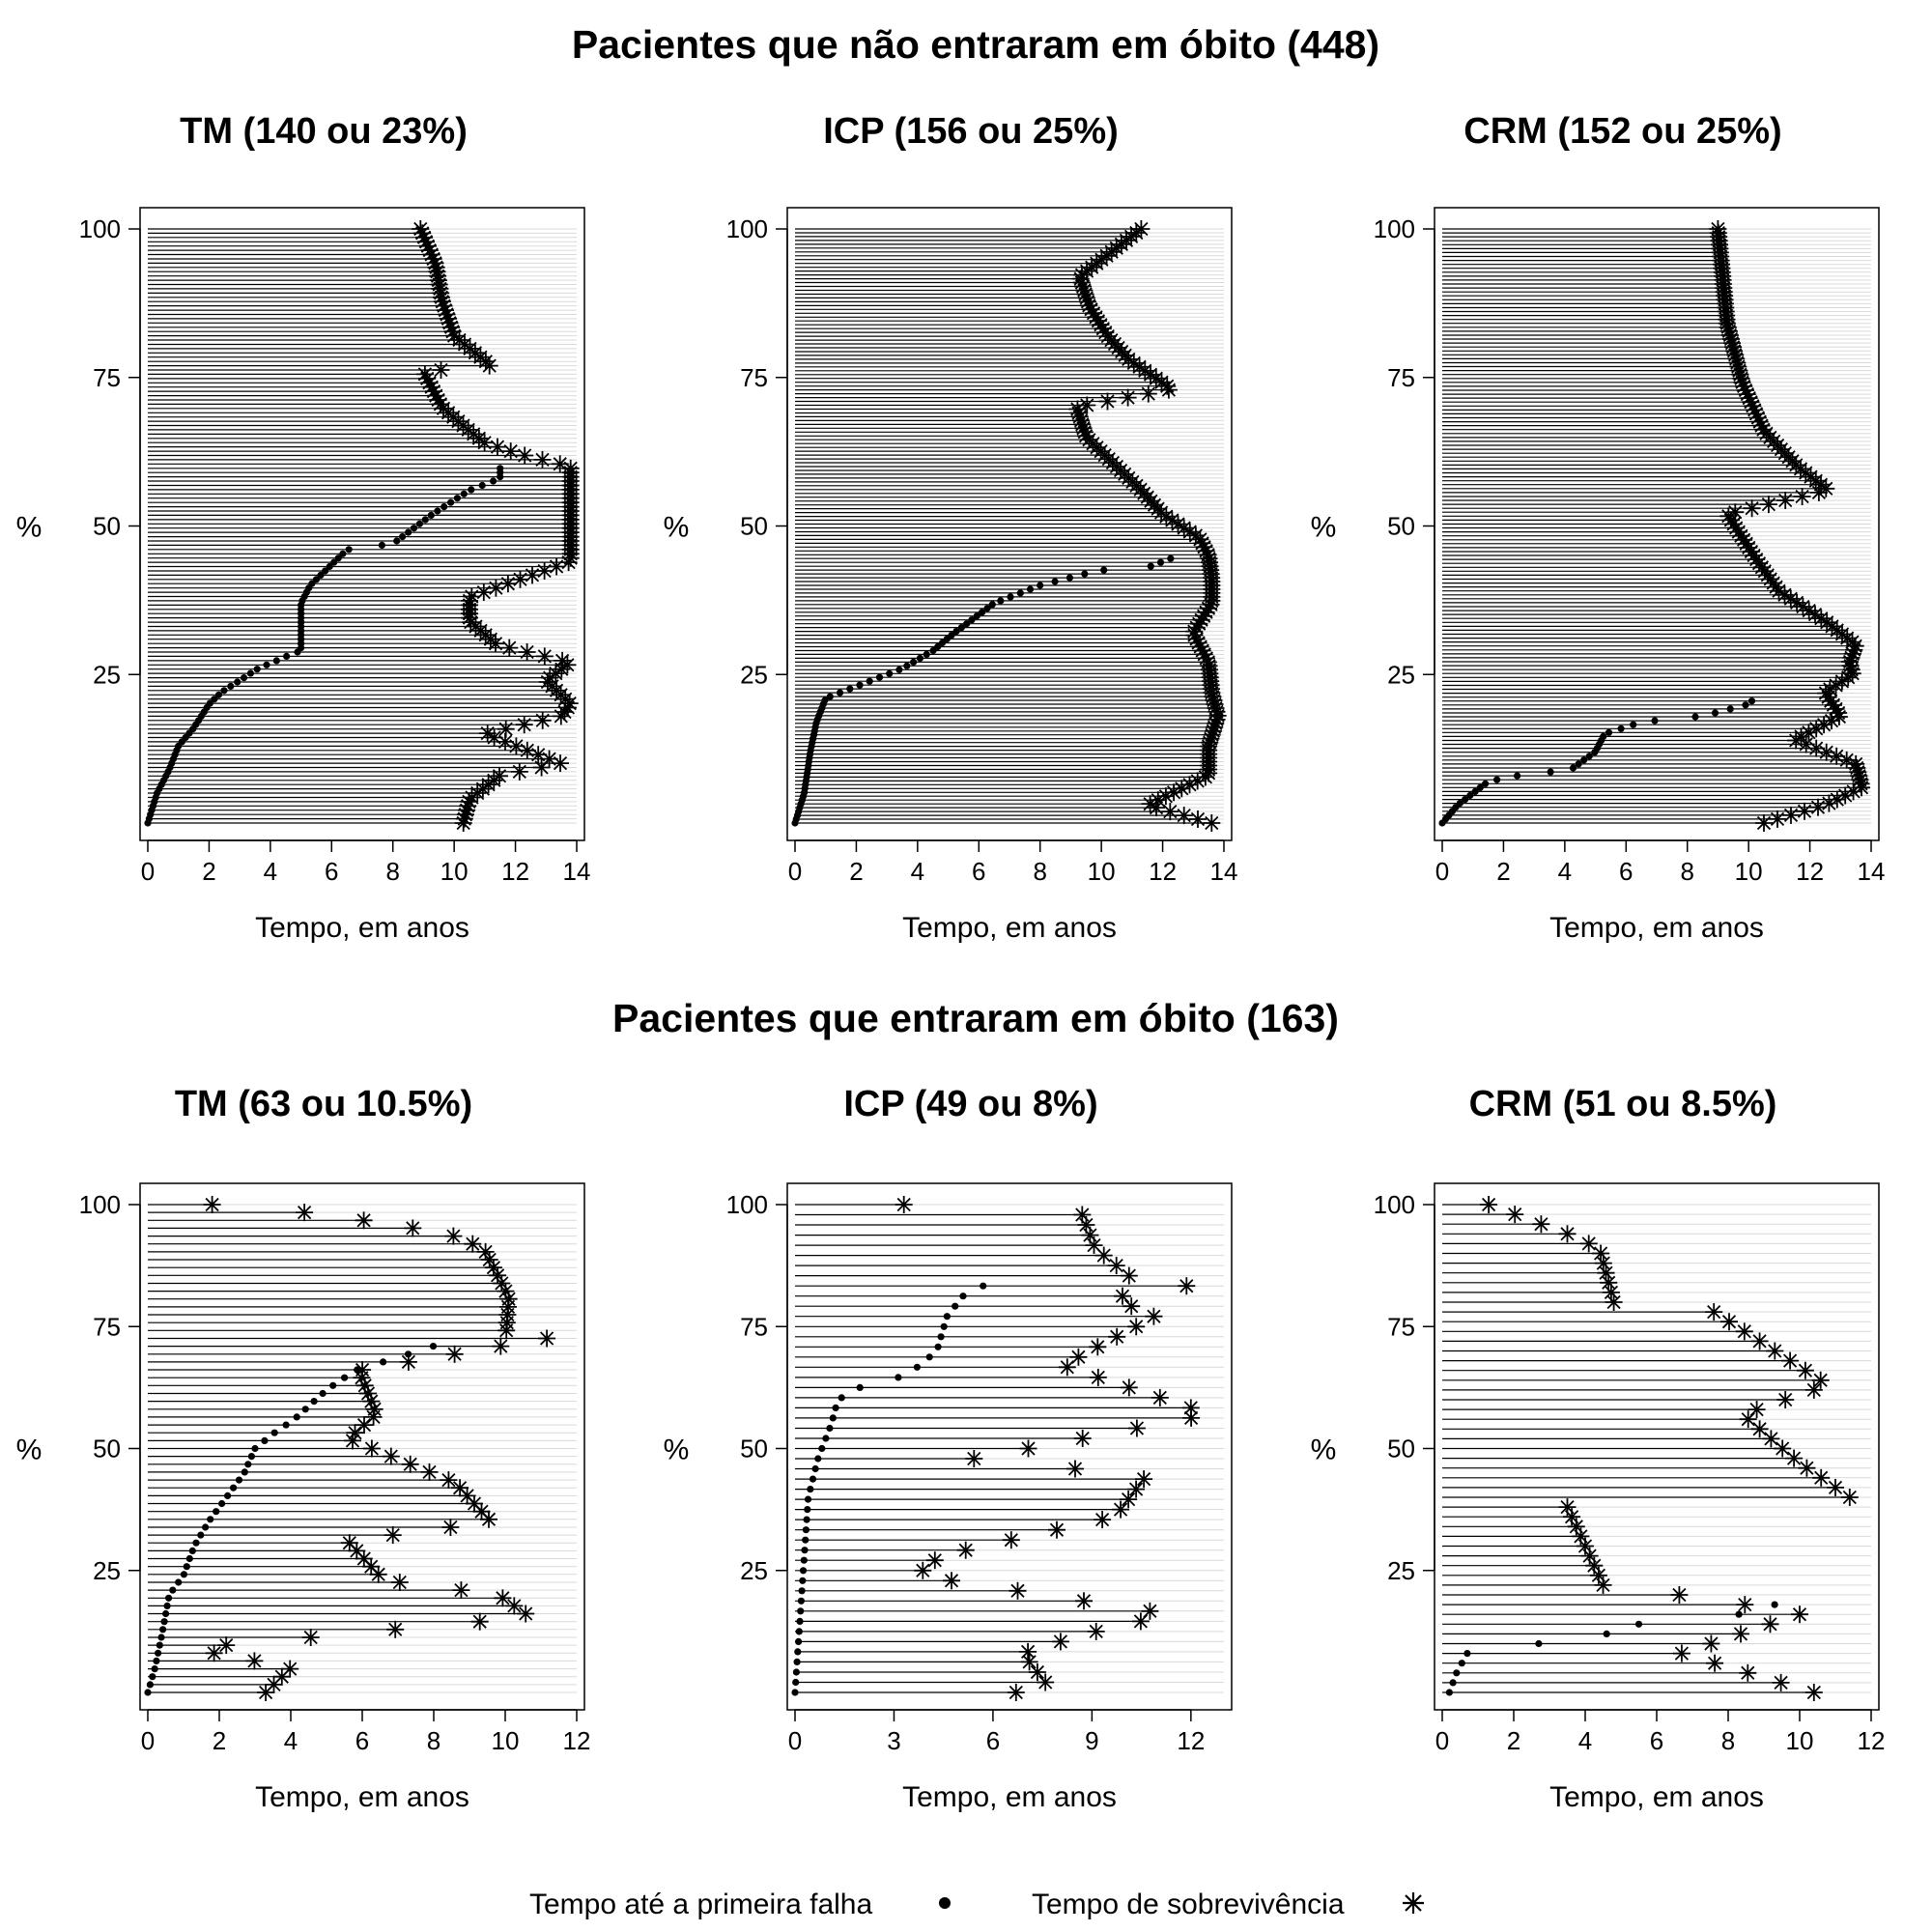 The height and width of the screenshot is (1932, 1932). What do you see at coordinates (323, 1104) in the screenshot?
I see `panel-title: TM (63 ou 10.5%)` at bounding box center [323, 1104].